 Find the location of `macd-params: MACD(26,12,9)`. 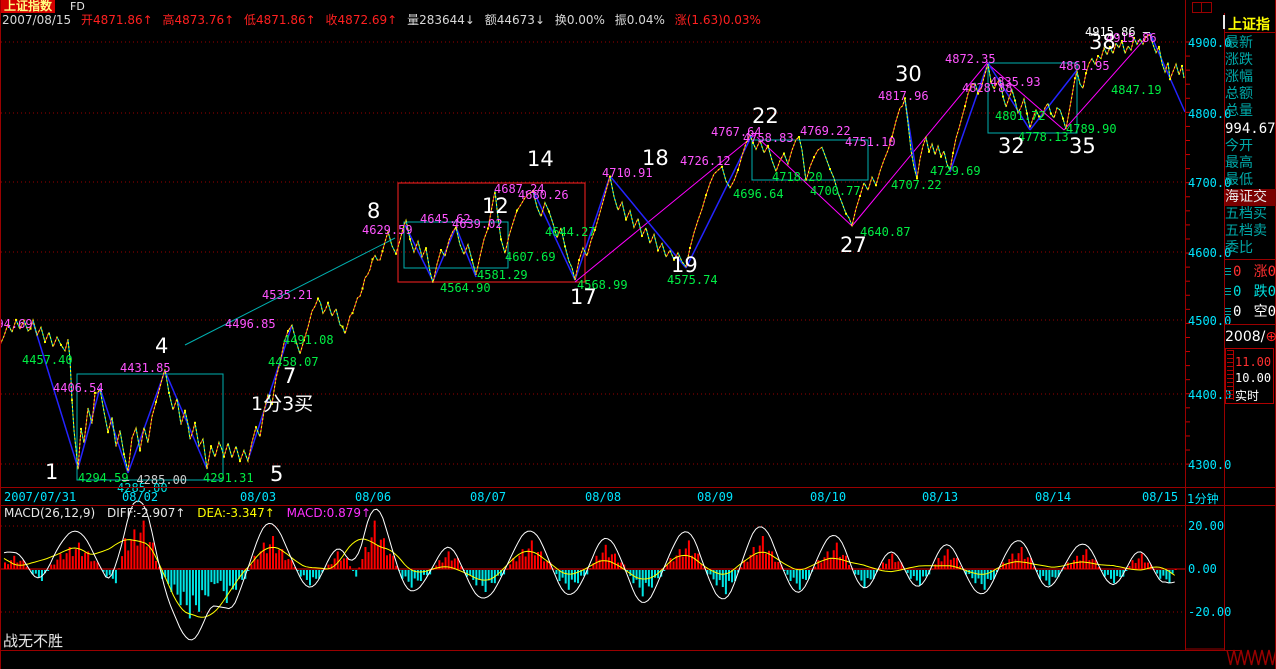

macd-params: MACD(26,12,9) is located at coordinates (50, 513).